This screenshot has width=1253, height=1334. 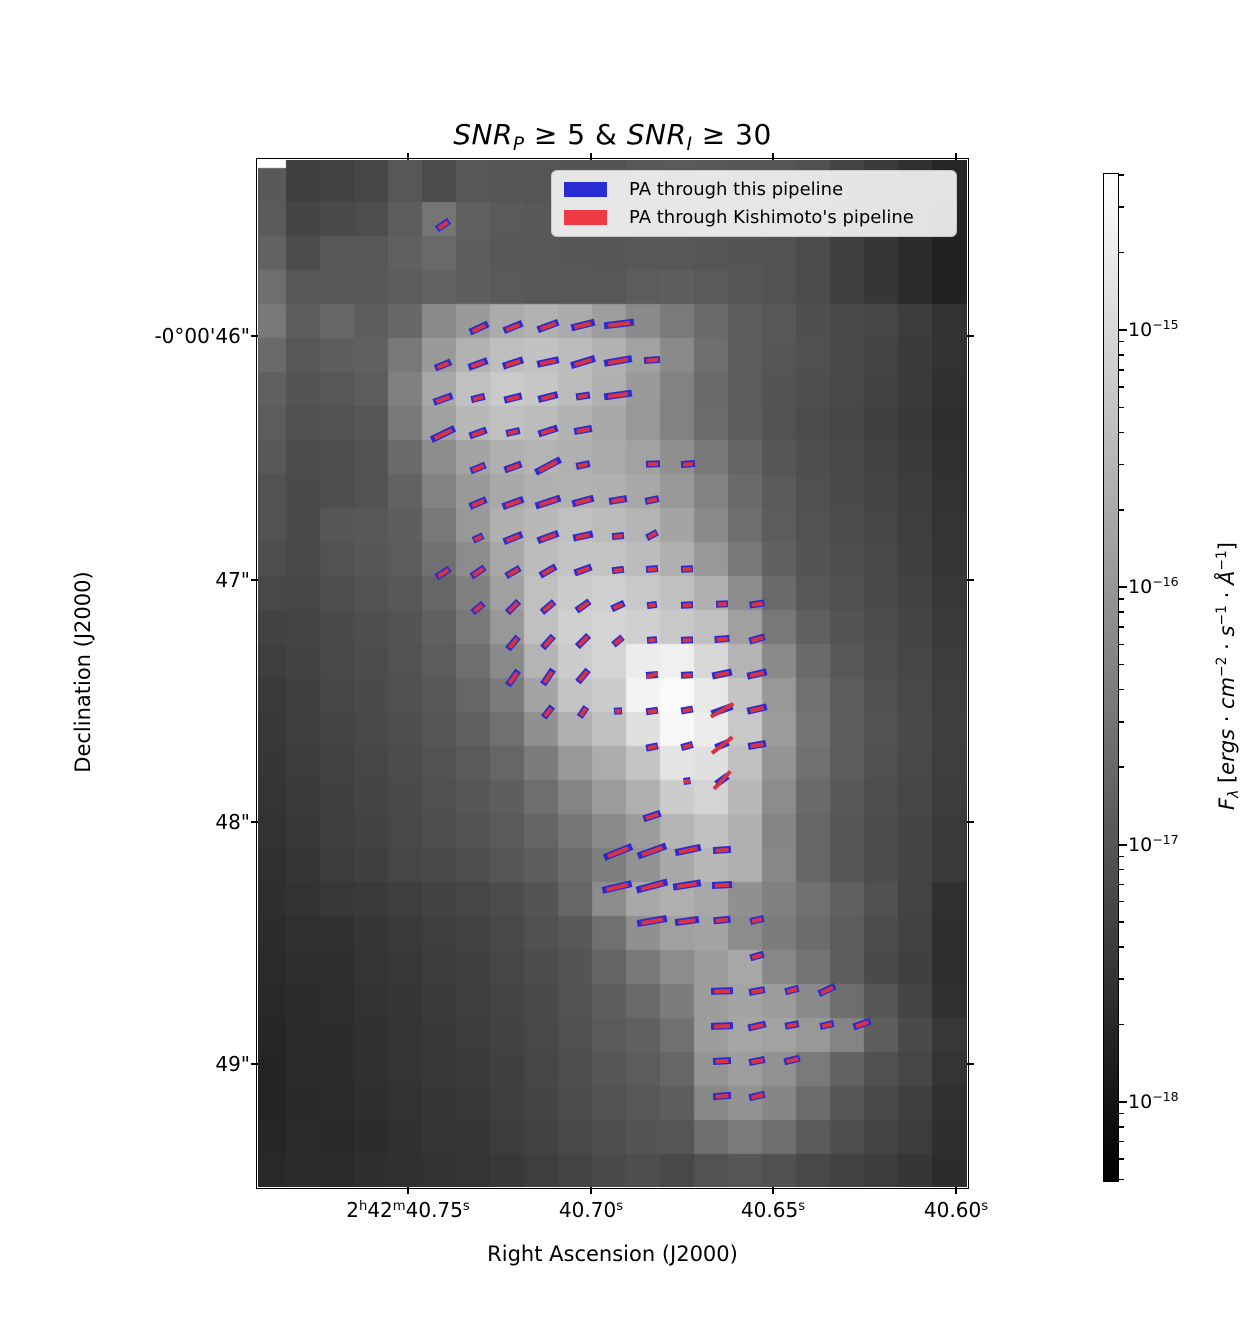 I want to click on legend-patch-red, so click(x=585, y=218).